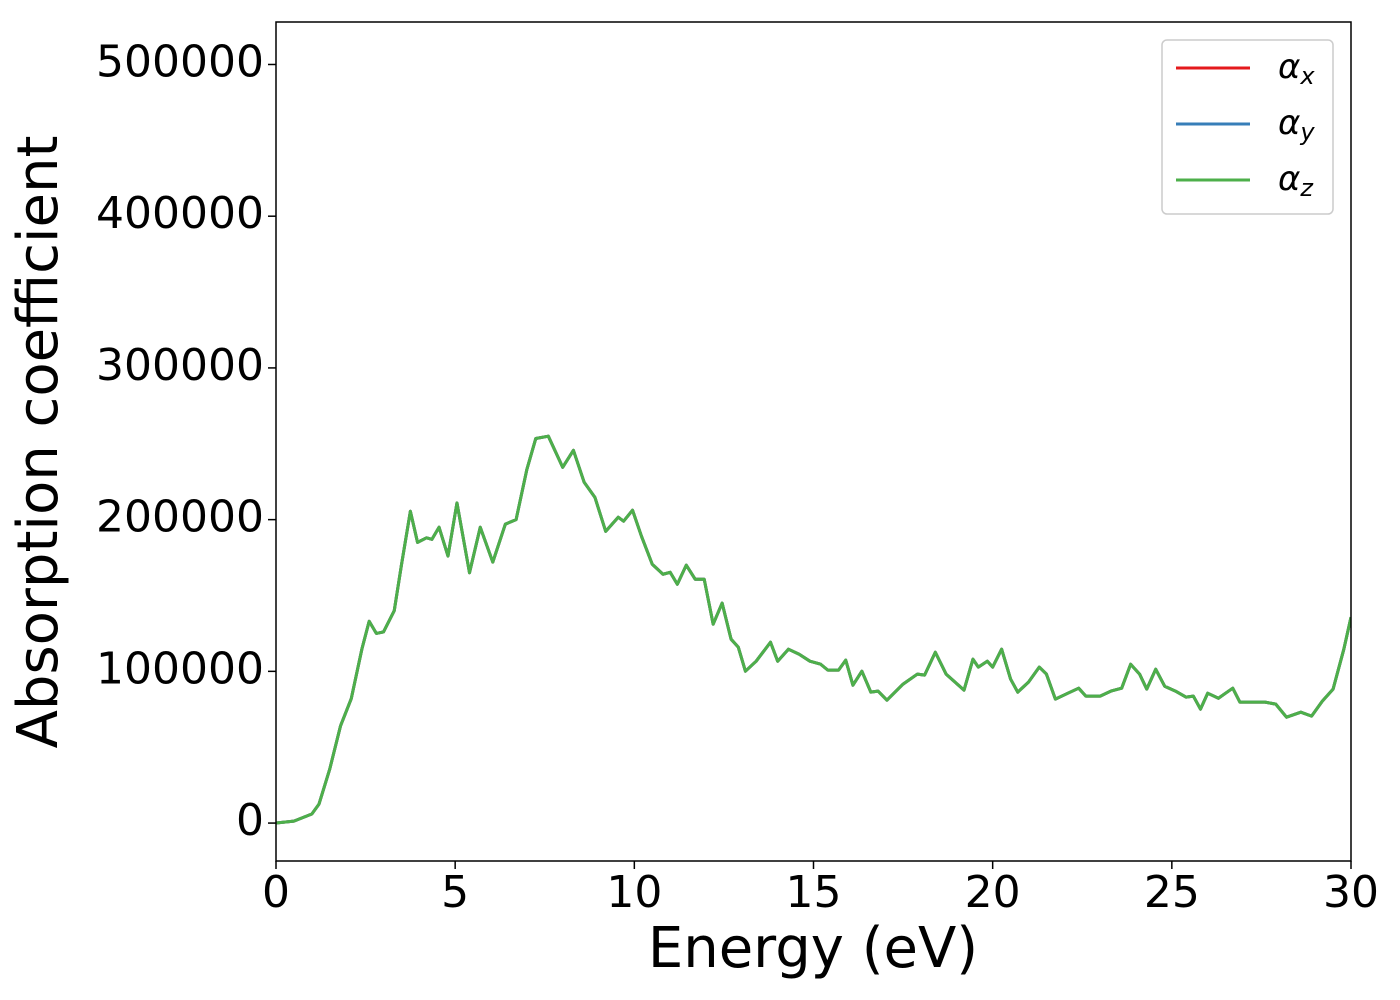 This screenshot has width=1400, height=1000. What do you see at coordinates (1172, 892) in the screenshot?
I see `x-tick-label: 25` at bounding box center [1172, 892].